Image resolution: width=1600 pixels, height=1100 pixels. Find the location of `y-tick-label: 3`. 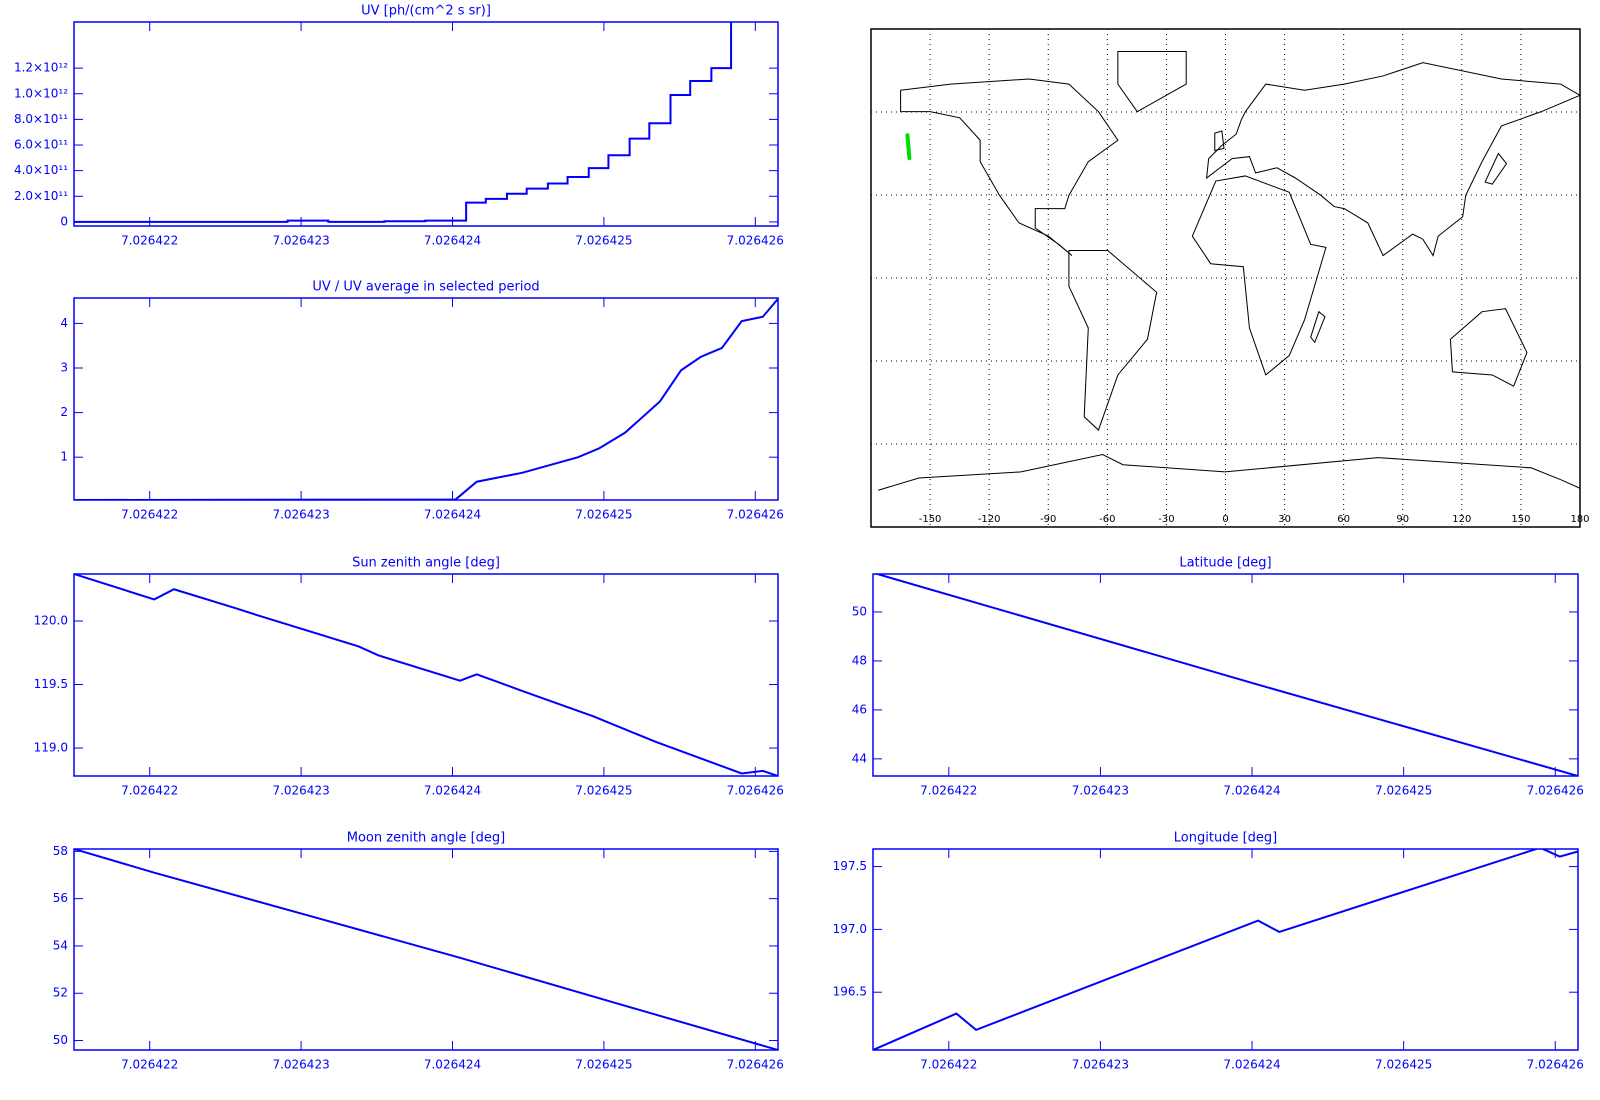

y-tick-label: 3 is located at coordinates (64, 368).